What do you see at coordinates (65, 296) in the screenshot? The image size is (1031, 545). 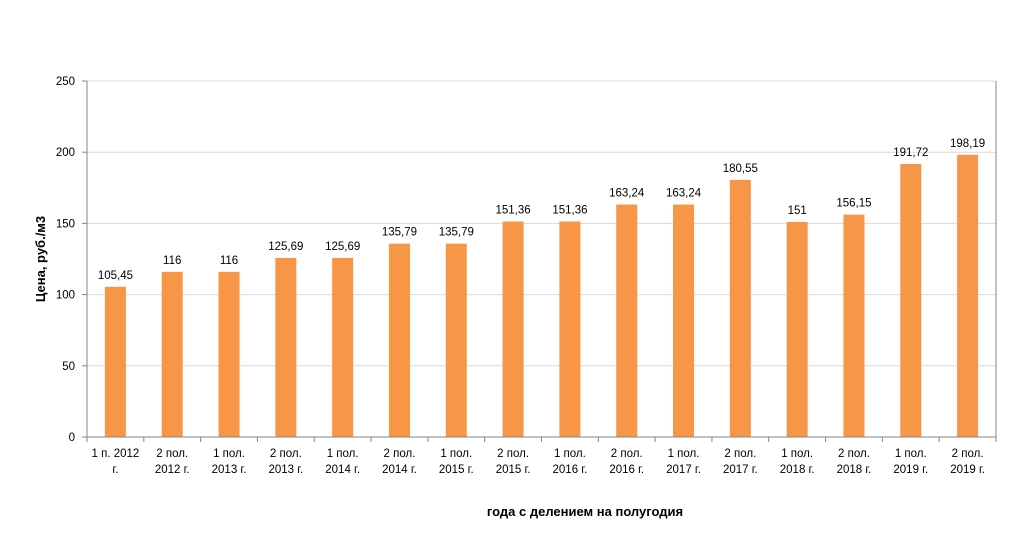 I see `y-tick-label: 100` at bounding box center [65, 296].